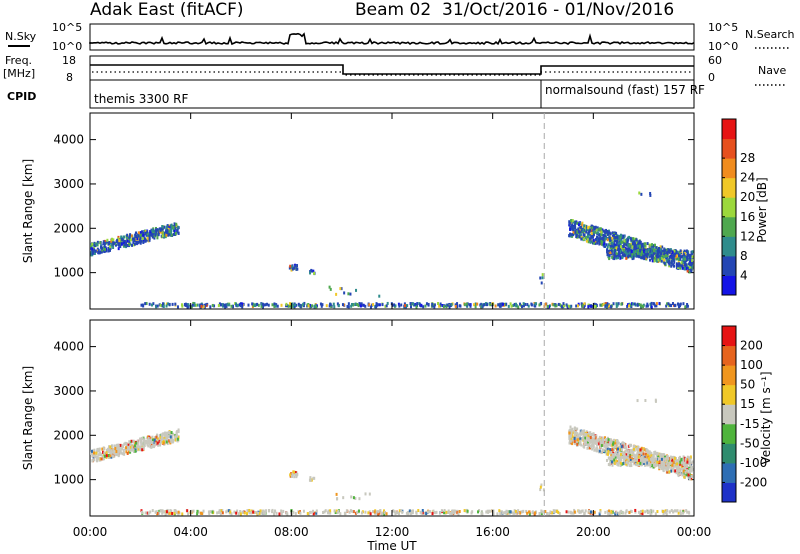  I want to click on x-tick-label: 00:00, so click(694, 532).